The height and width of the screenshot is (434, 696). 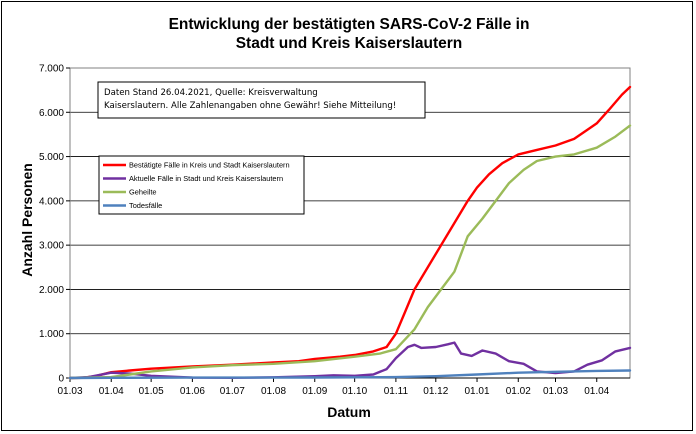 I want to click on y-tick-label: 0, so click(x=61, y=379).